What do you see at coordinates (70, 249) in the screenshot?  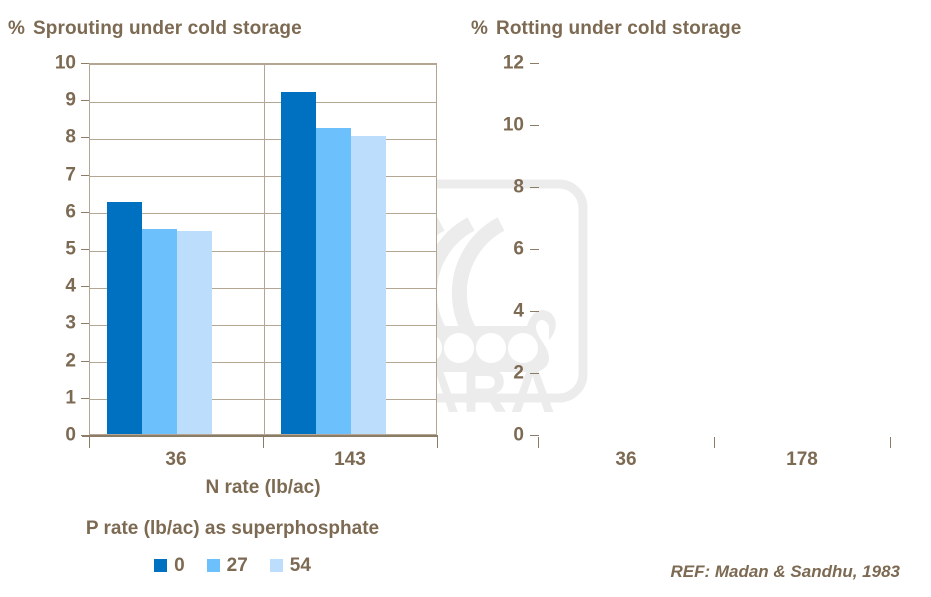 I see `y-axis-tick-label: 5` at bounding box center [70, 249].